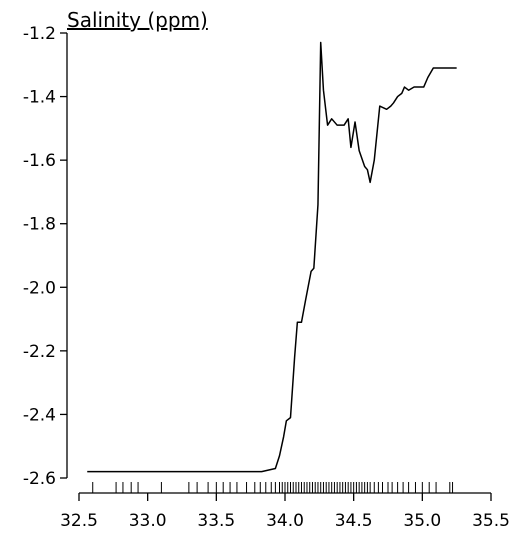 The width and height of the screenshot is (517, 542). I want to click on y-tick-label: -1.2, so click(39, 34).